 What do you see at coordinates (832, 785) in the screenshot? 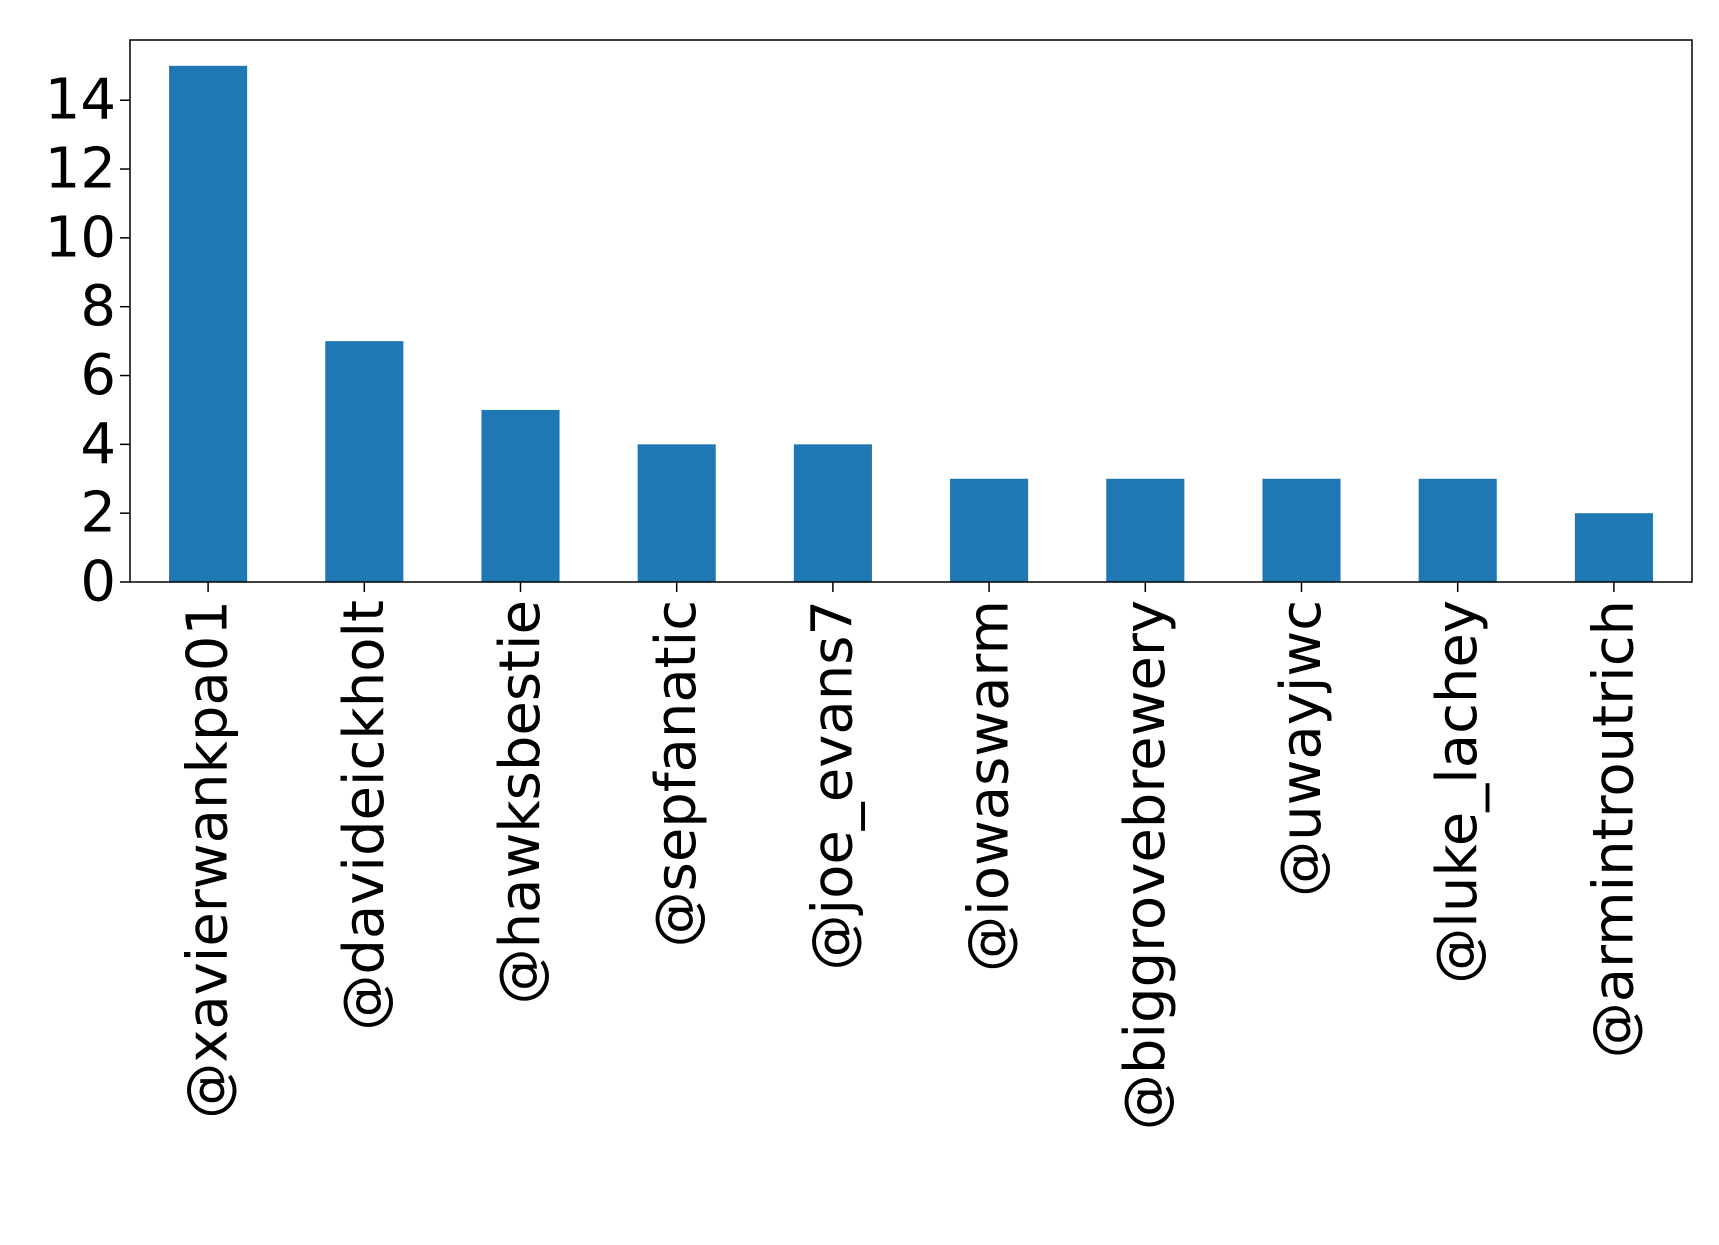
I see `x-tick-label-4: @joe_evans7` at bounding box center [832, 785].